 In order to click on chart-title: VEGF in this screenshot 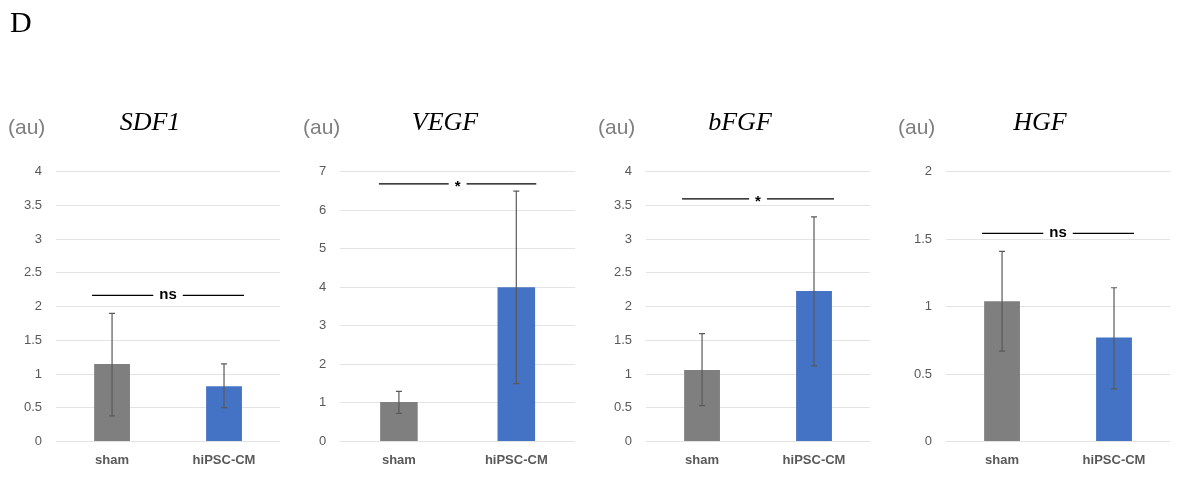, I will do `click(445, 121)`.